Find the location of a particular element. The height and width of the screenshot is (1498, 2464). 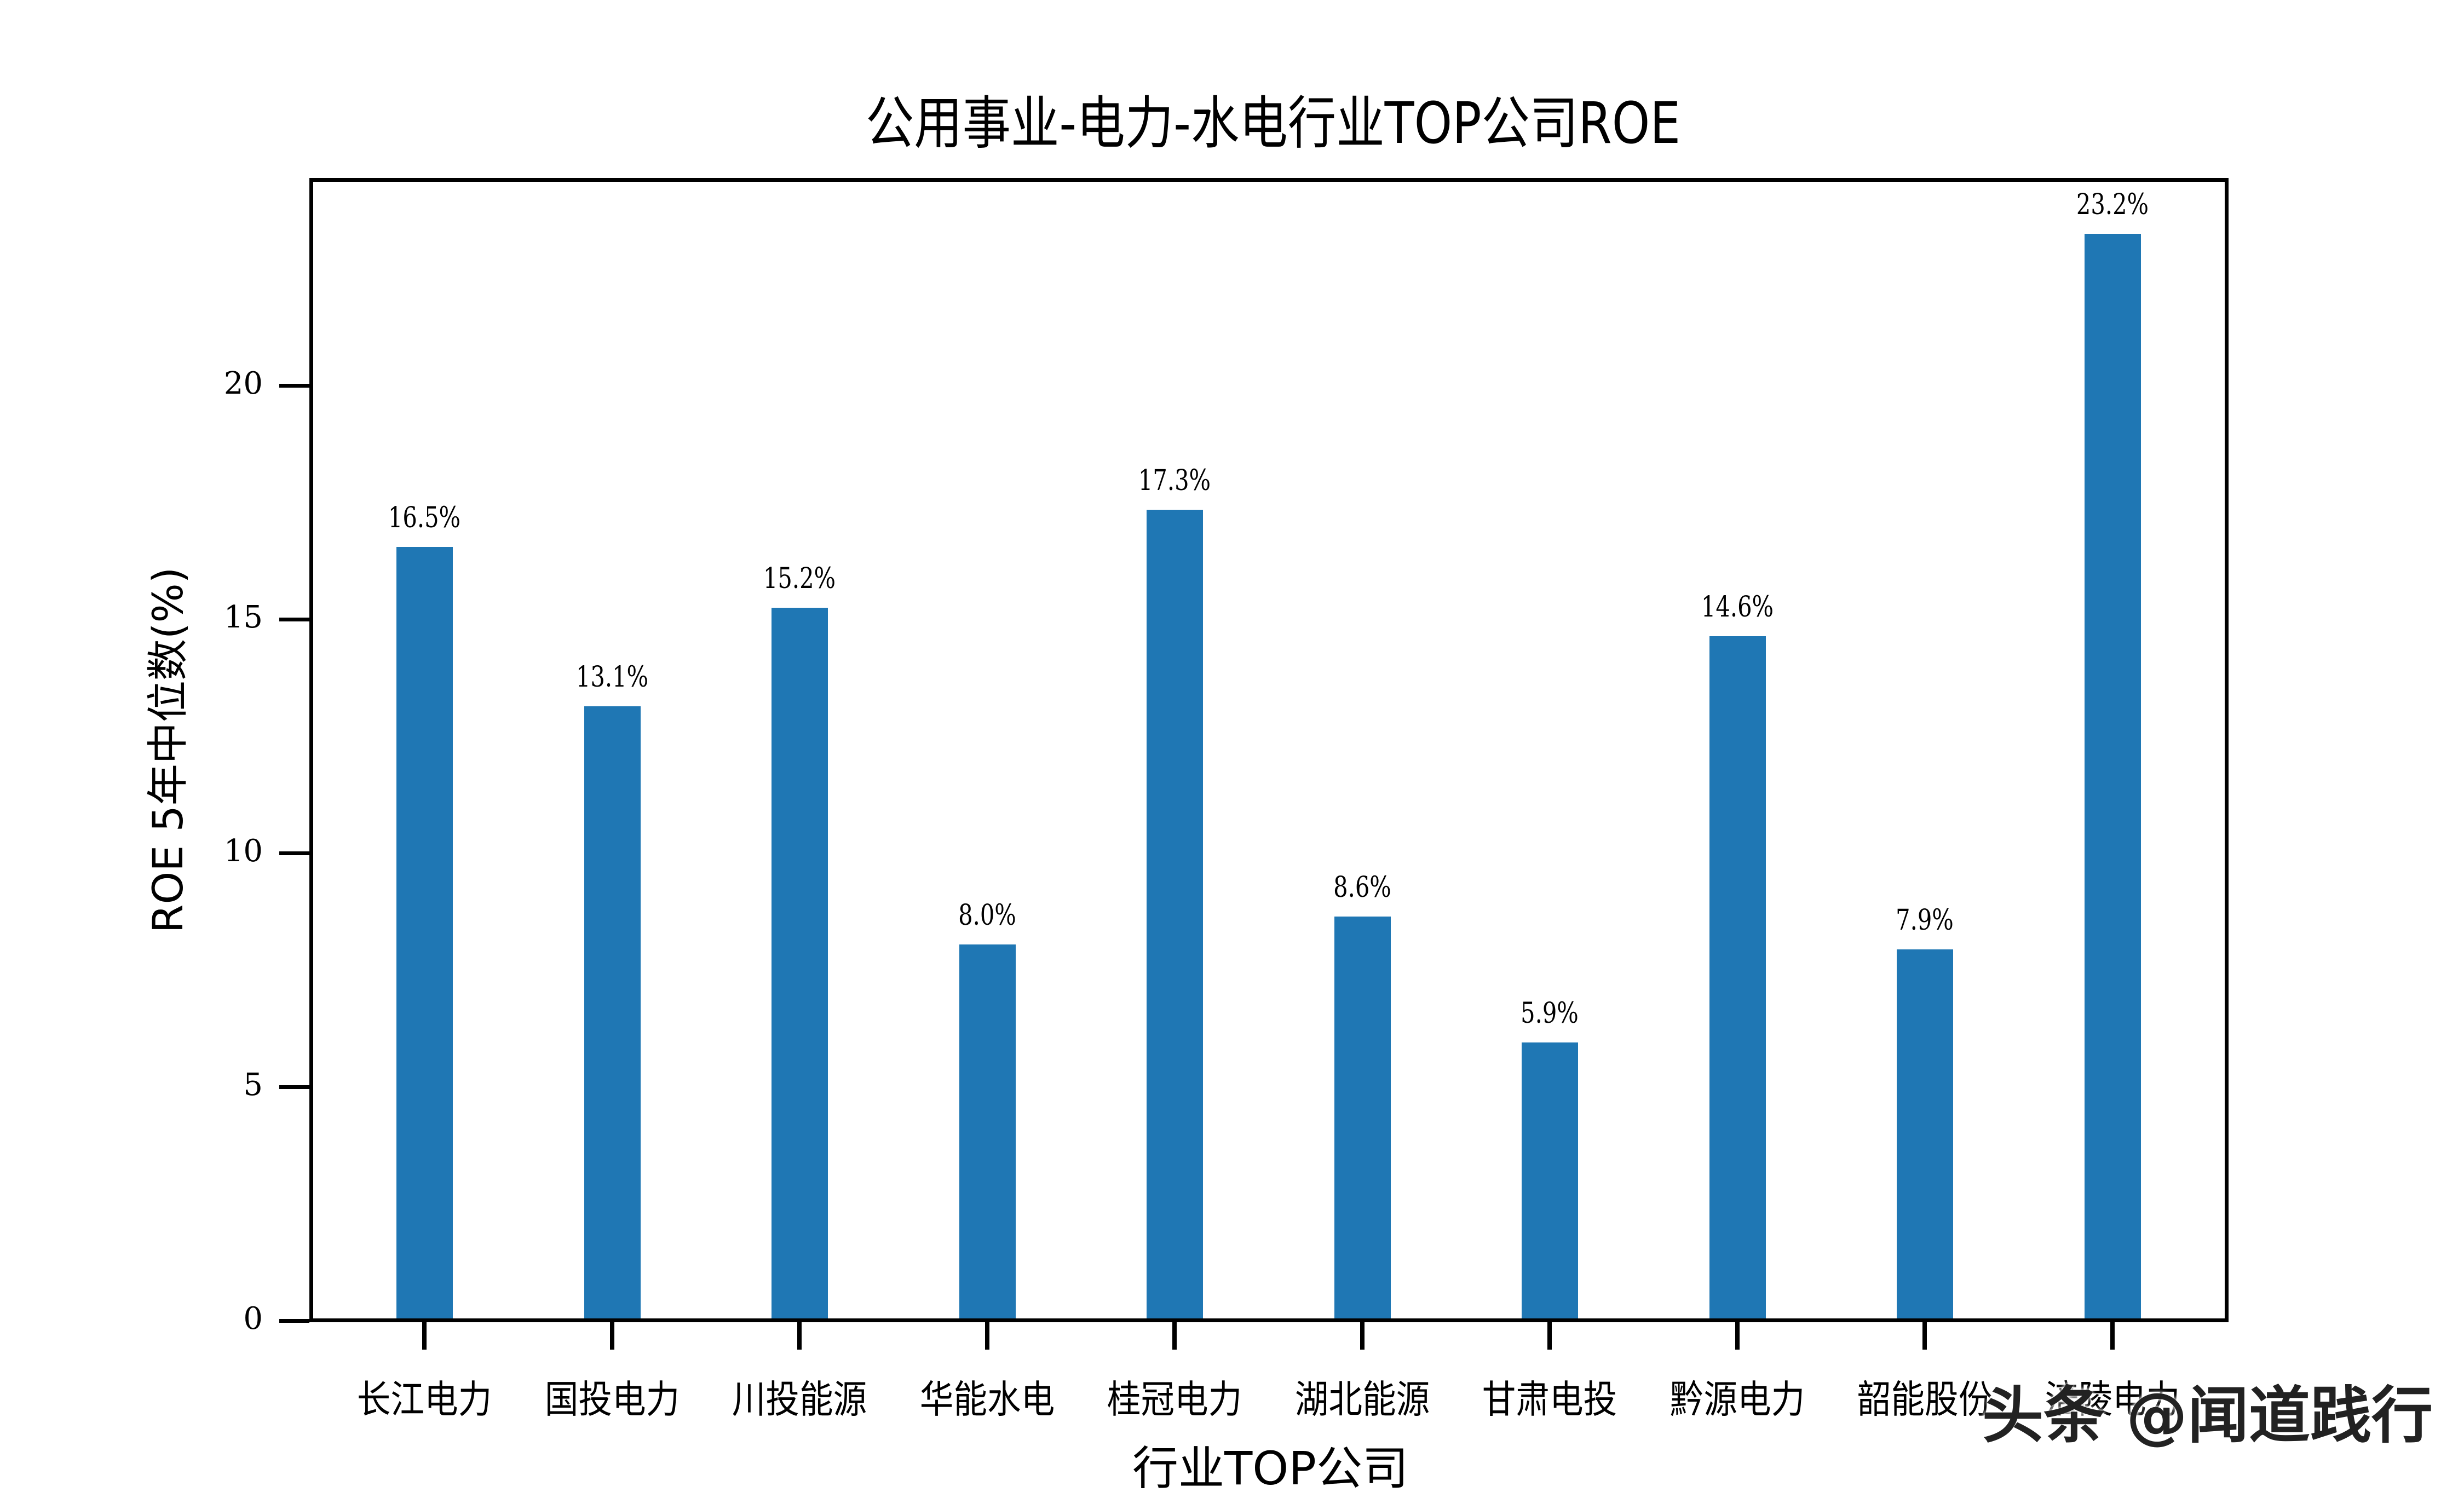

value-label: 8.0% is located at coordinates (987, 915).